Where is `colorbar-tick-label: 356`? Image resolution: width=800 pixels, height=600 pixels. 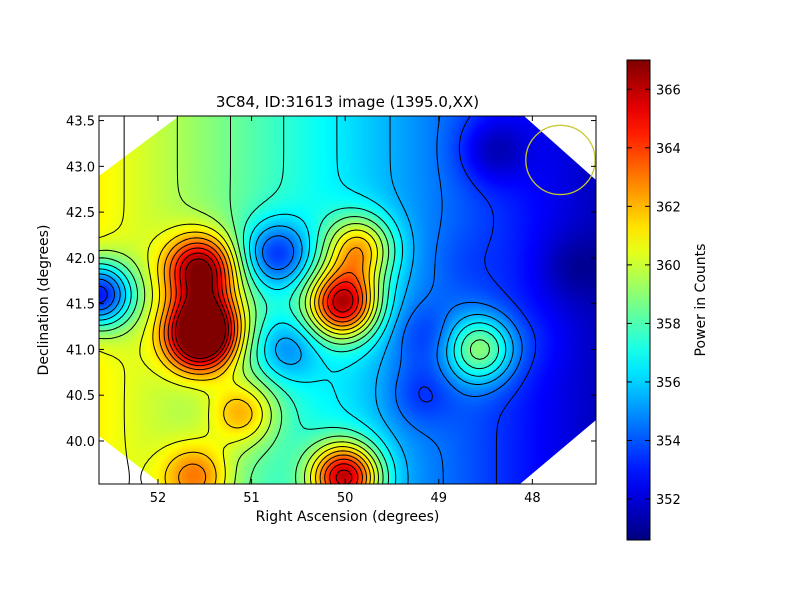 colorbar-tick-label: 356 is located at coordinates (668, 383).